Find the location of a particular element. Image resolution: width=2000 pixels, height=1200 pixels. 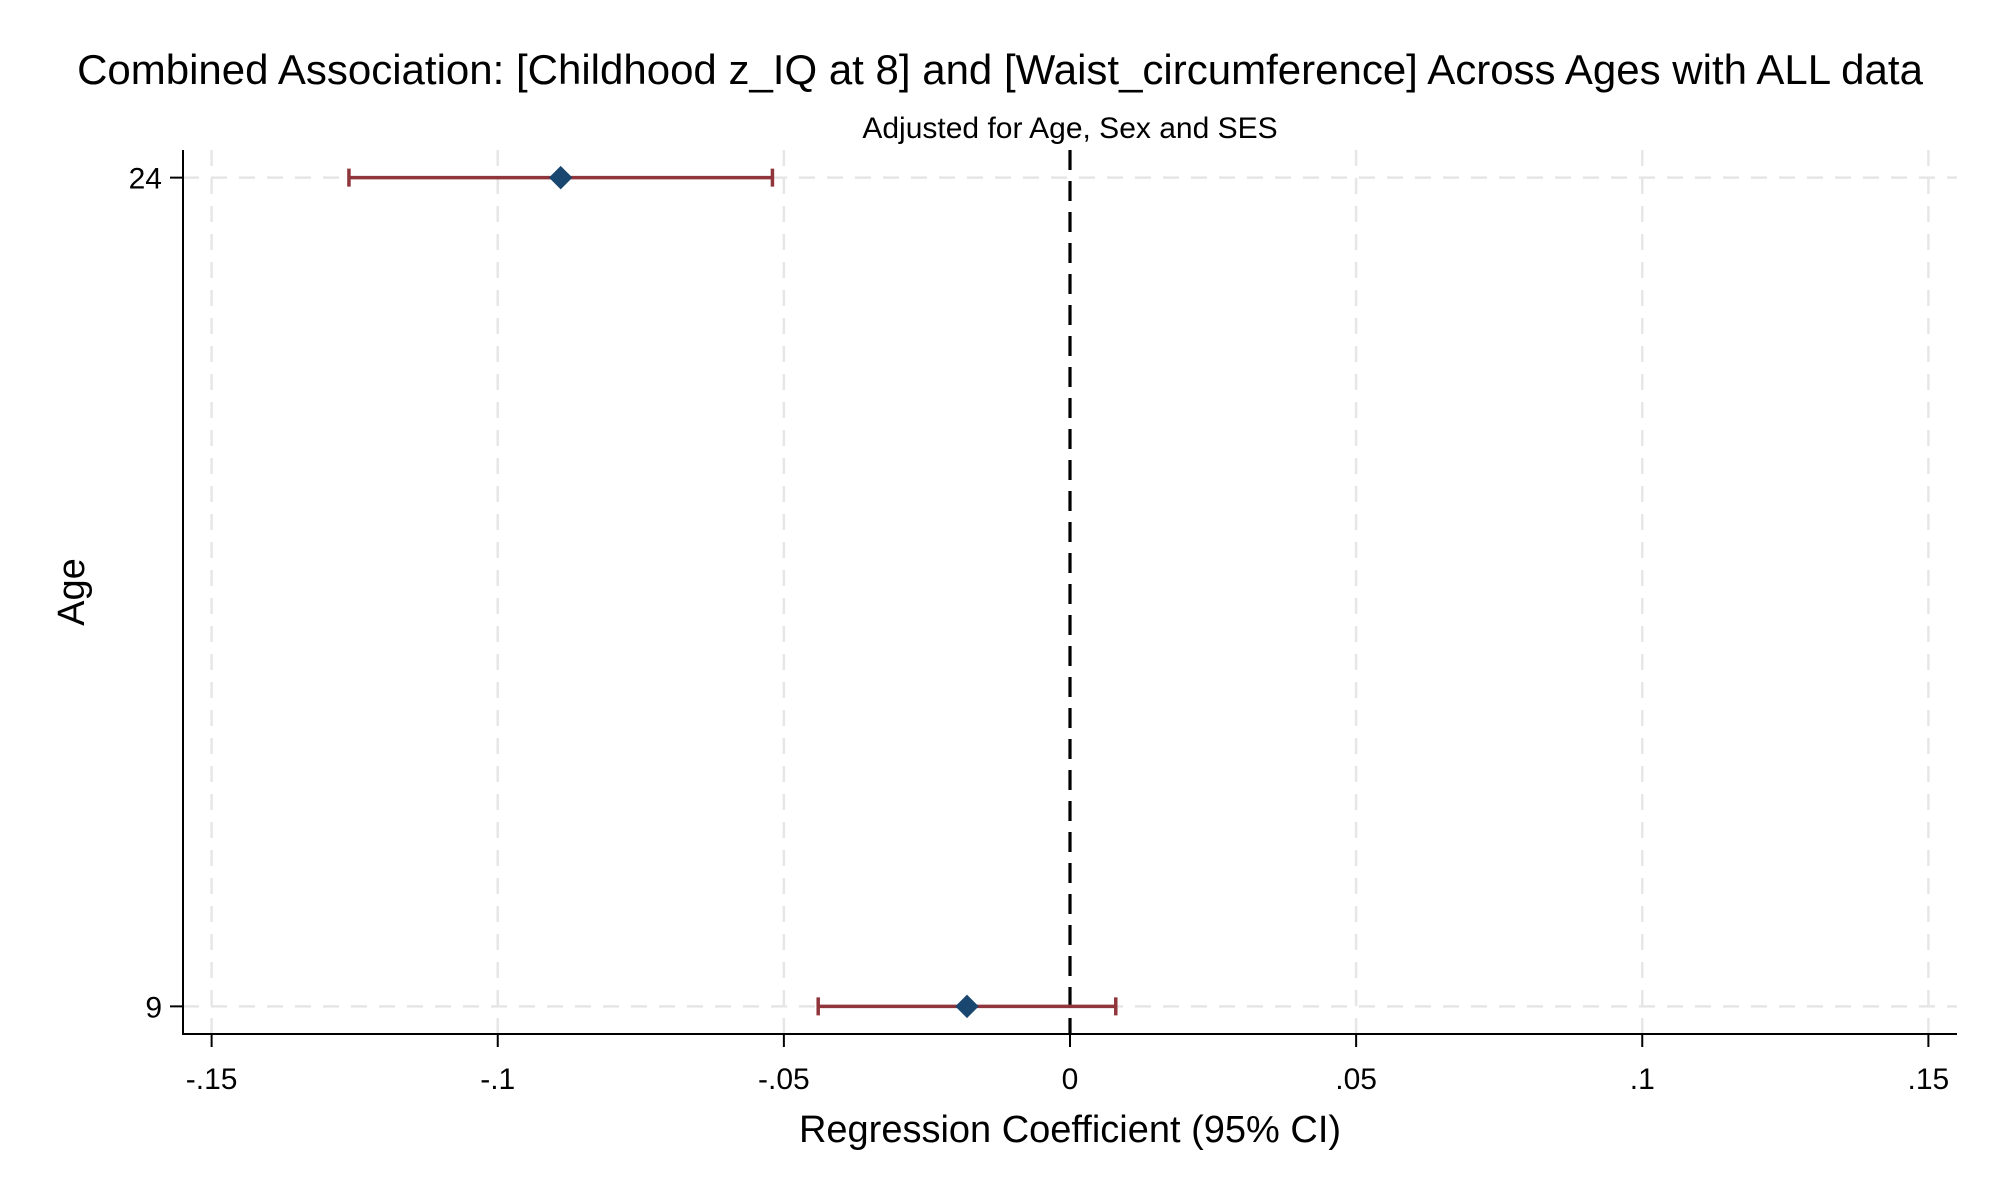

y-tick-label: 24 is located at coordinates (145, 179).